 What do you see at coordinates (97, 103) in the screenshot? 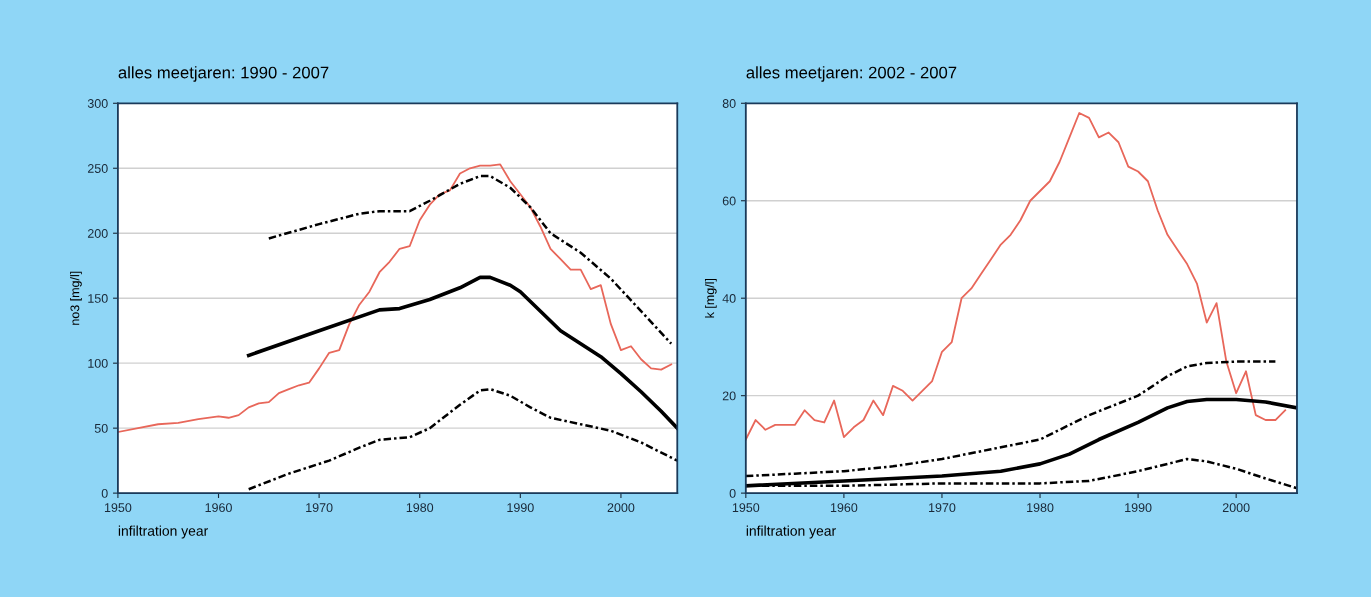
I see `y-tick-label: 300` at bounding box center [97, 103].